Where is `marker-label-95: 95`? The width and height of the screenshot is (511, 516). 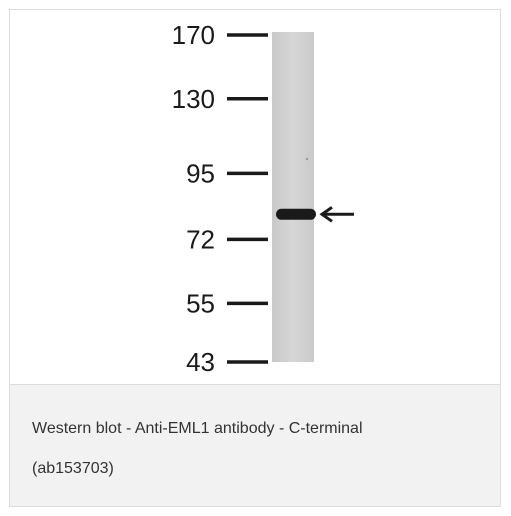
marker-label-95: 95 is located at coordinates (200, 173).